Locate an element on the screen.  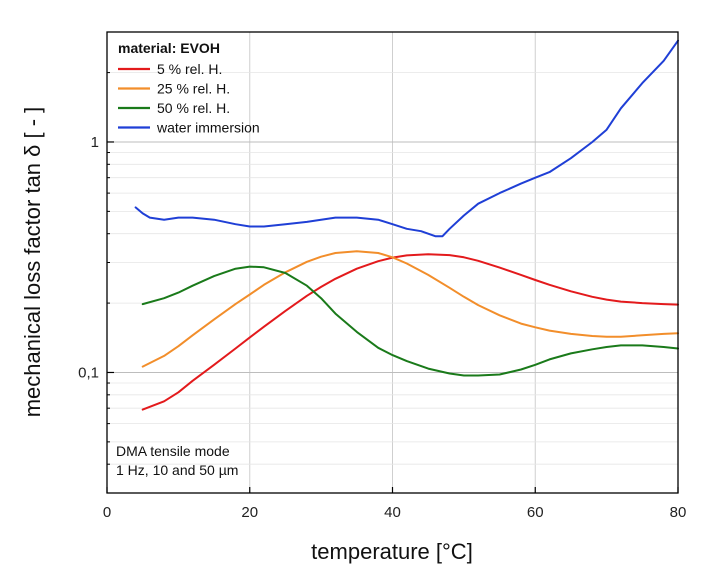
x-tick-label: 20 is located at coordinates (249, 512).